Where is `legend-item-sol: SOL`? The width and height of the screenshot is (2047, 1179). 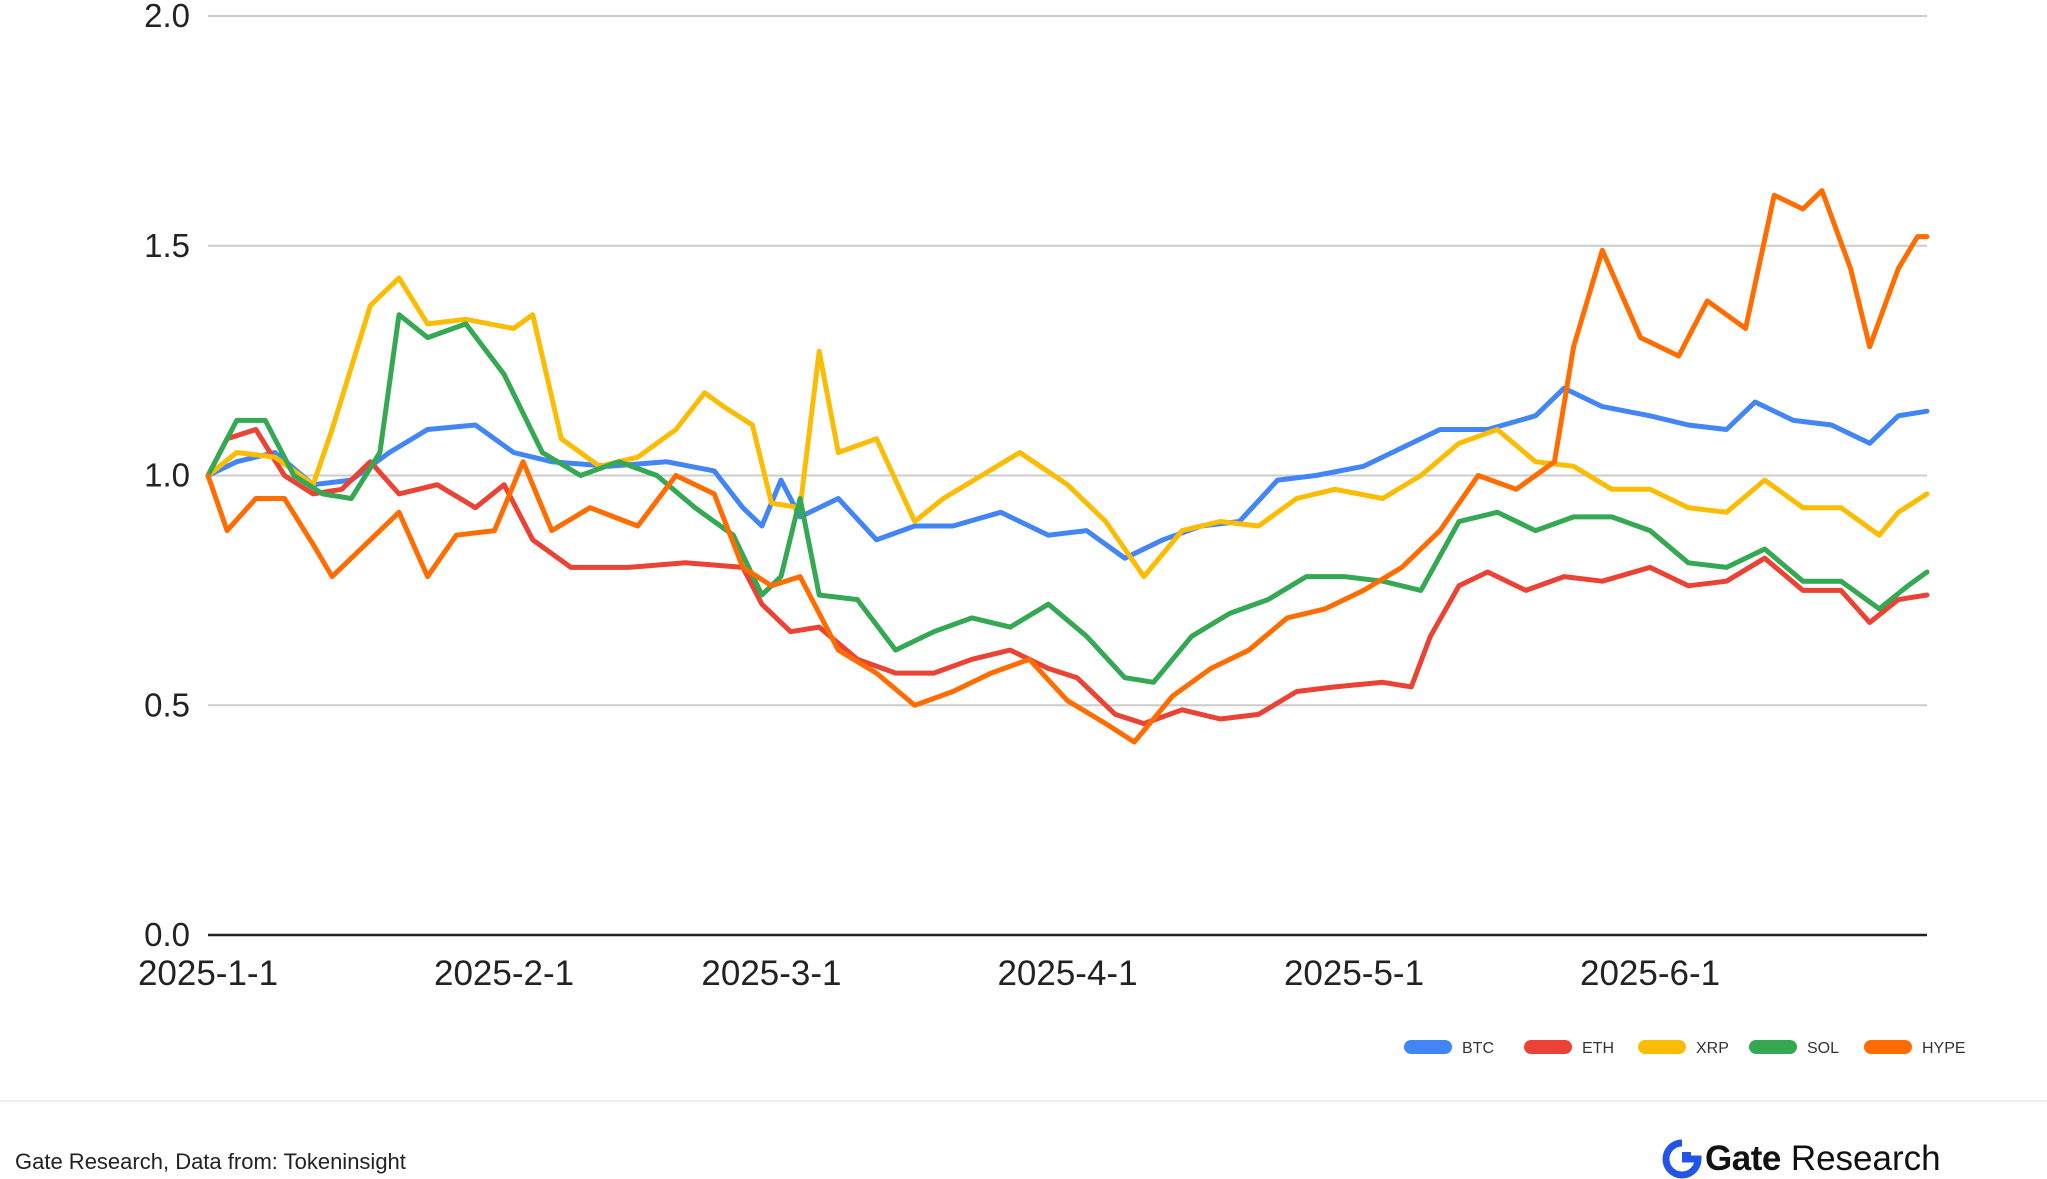 legend-item-sol: SOL is located at coordinates (1794, 1048).